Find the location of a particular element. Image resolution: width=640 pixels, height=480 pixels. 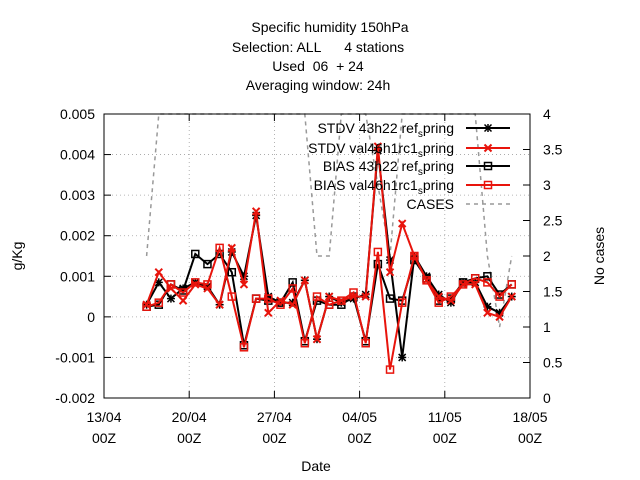

legend-entry: STDV val46h1rc1spring is located at coordinates (409, 150).